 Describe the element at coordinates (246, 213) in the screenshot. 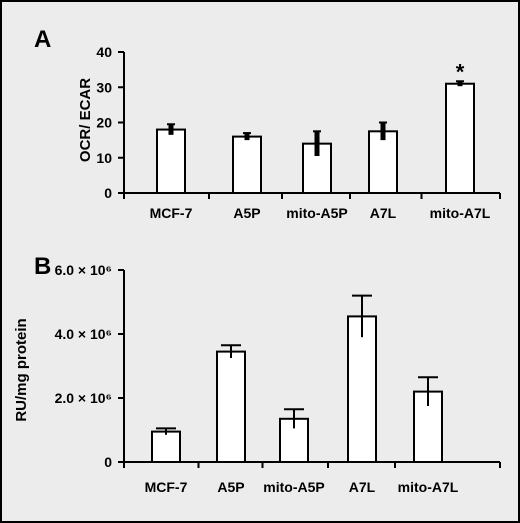

I see `panel-a-x-tick-label: A5P` at that location.